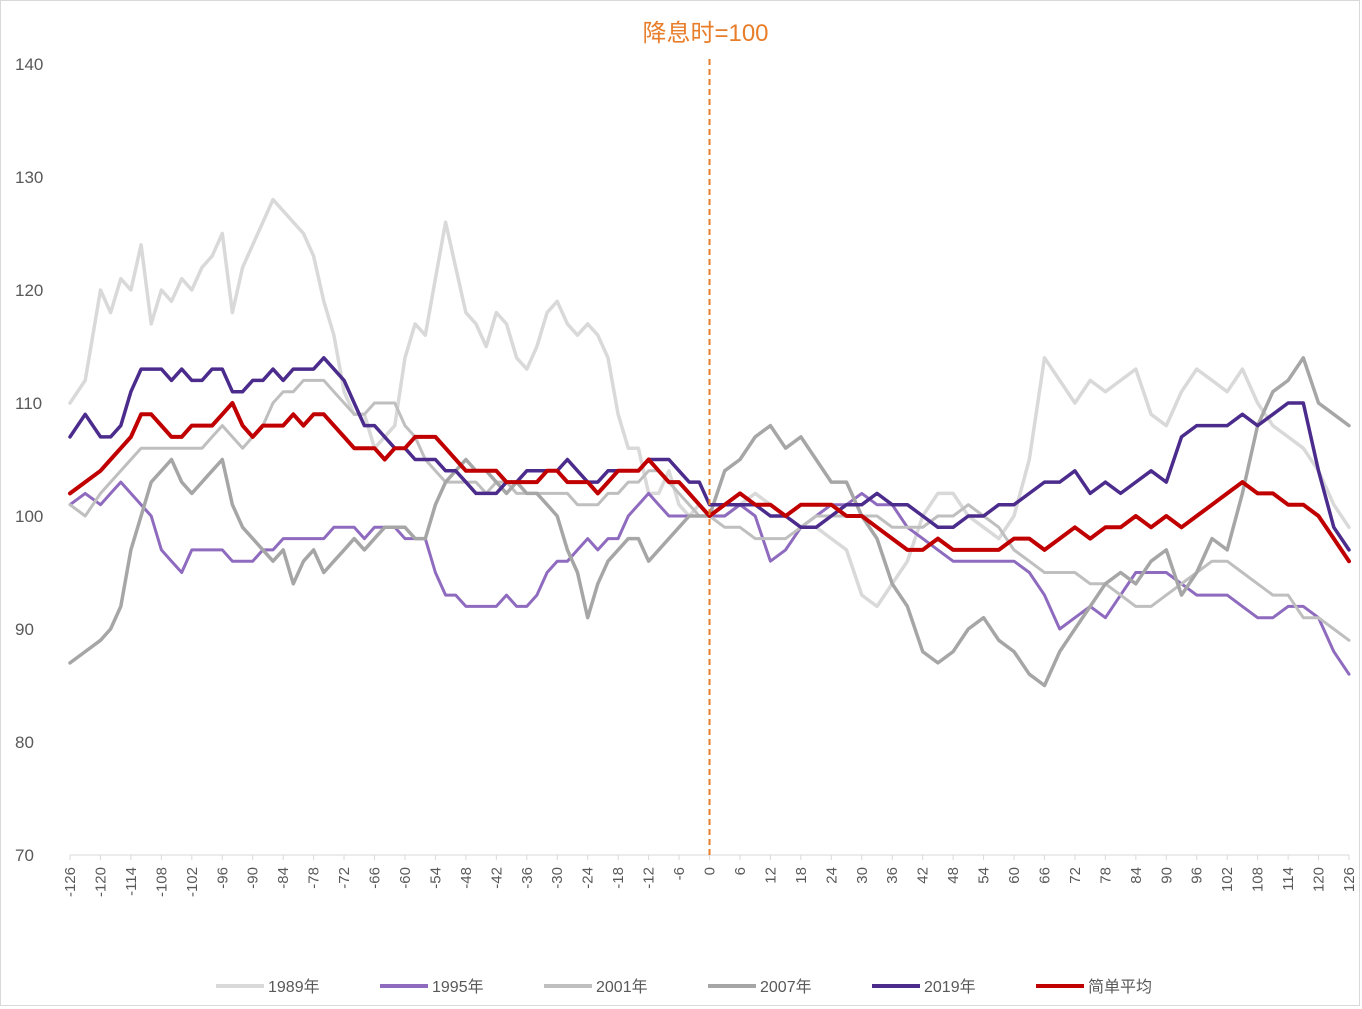  Describe the element at coordinates (1166, 875) in the screenshot. I see `x-tick-label: 90` at that location.